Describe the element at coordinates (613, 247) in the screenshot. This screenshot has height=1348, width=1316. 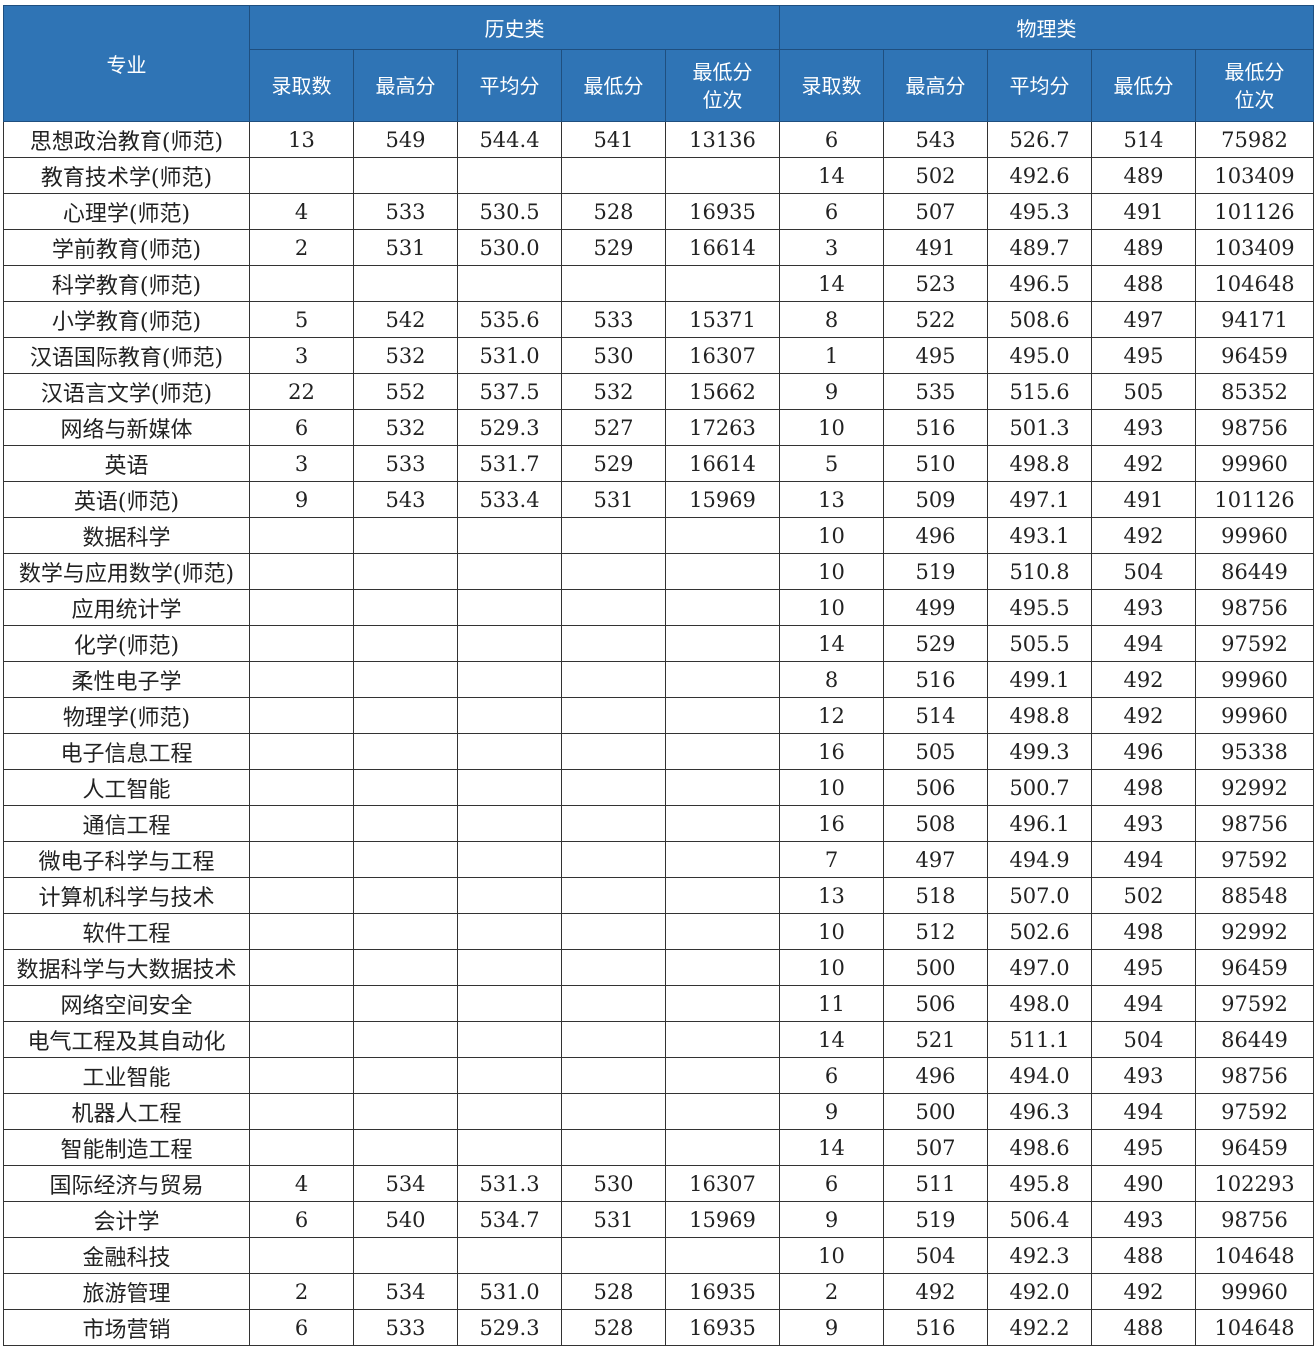
I see `history-min-score-cell: 529` at that location.